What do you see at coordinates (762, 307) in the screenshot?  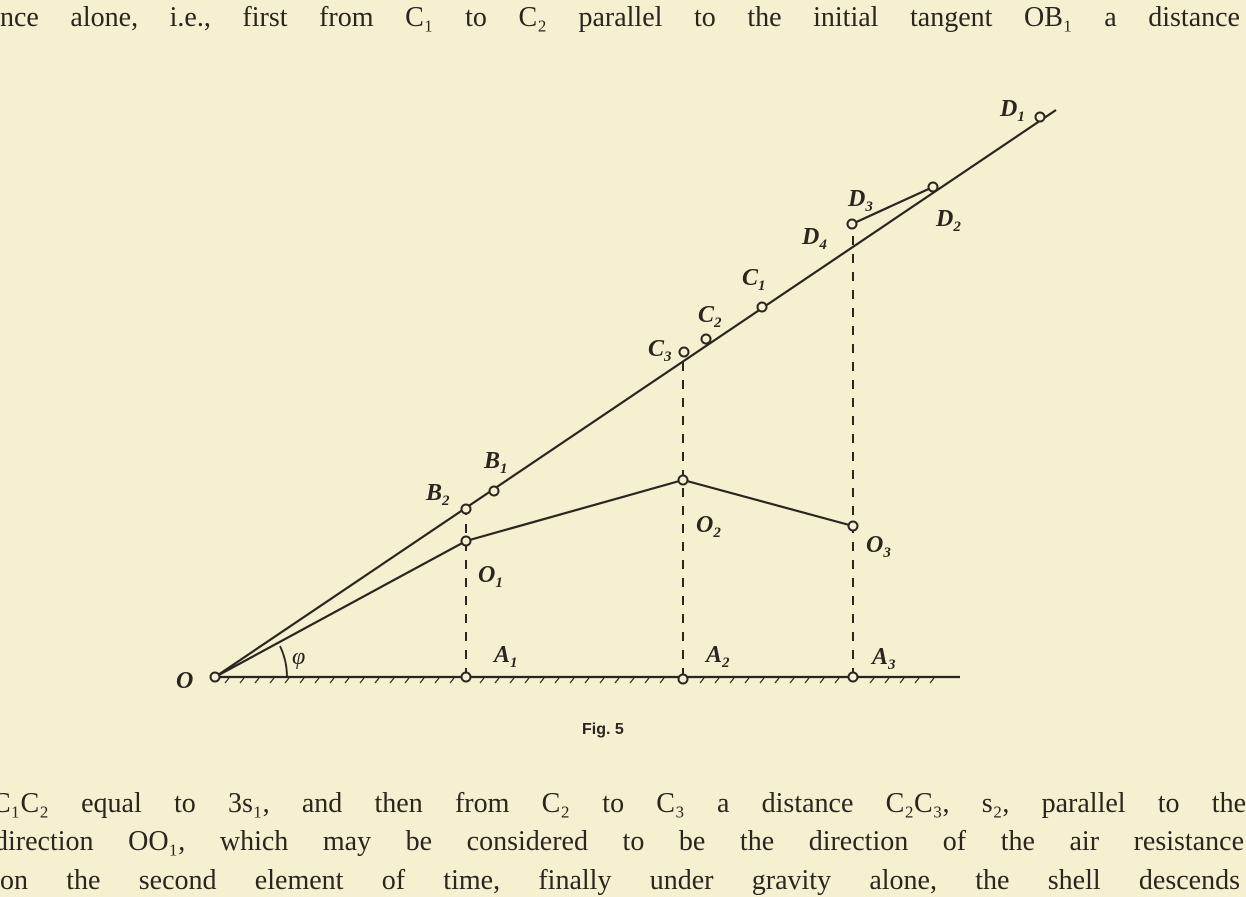 I see `point-C1` at bounding box center [762, 307].